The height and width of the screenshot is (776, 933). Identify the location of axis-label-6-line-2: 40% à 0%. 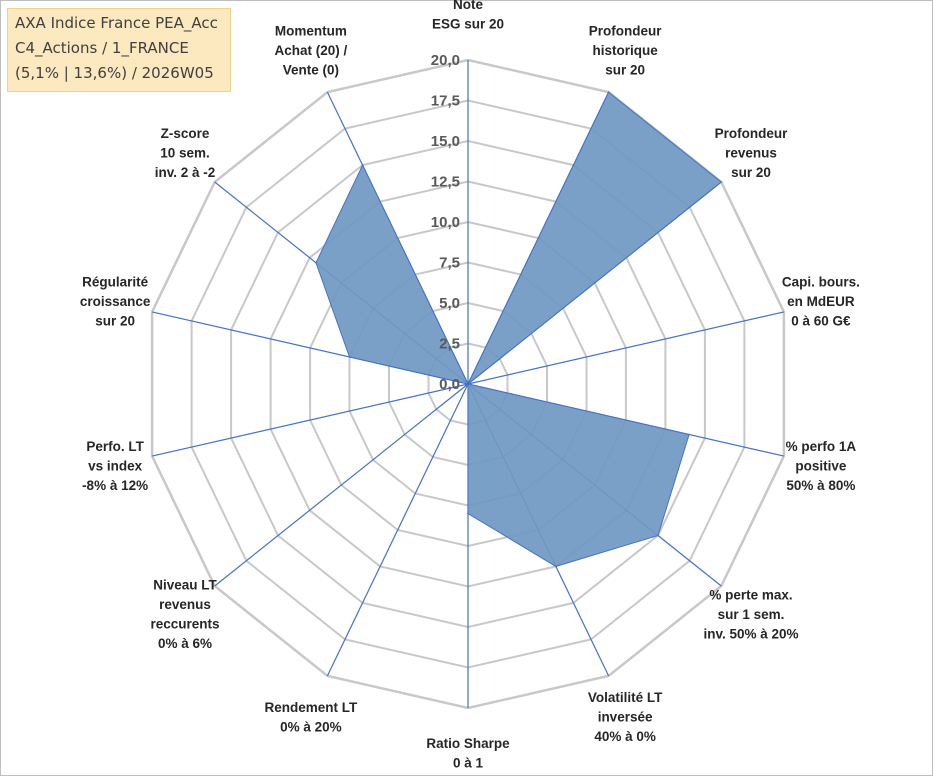
(625, 736).